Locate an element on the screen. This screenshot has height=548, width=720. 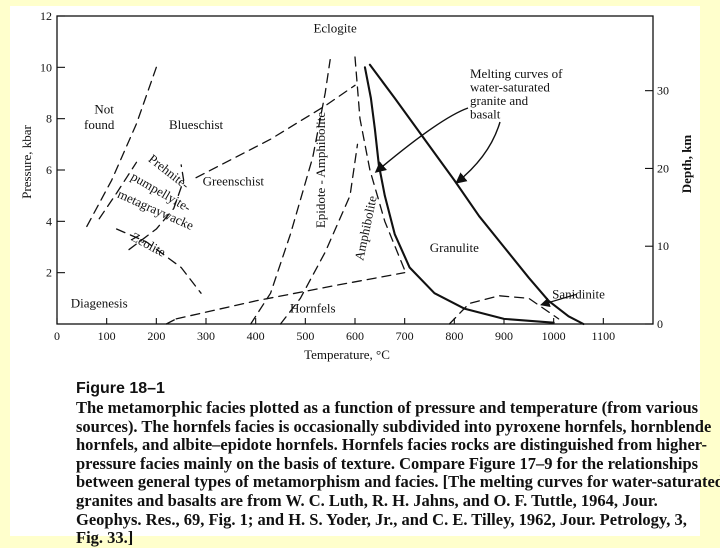
facies-label: Diagenesis is located at coordinates (99, 302).